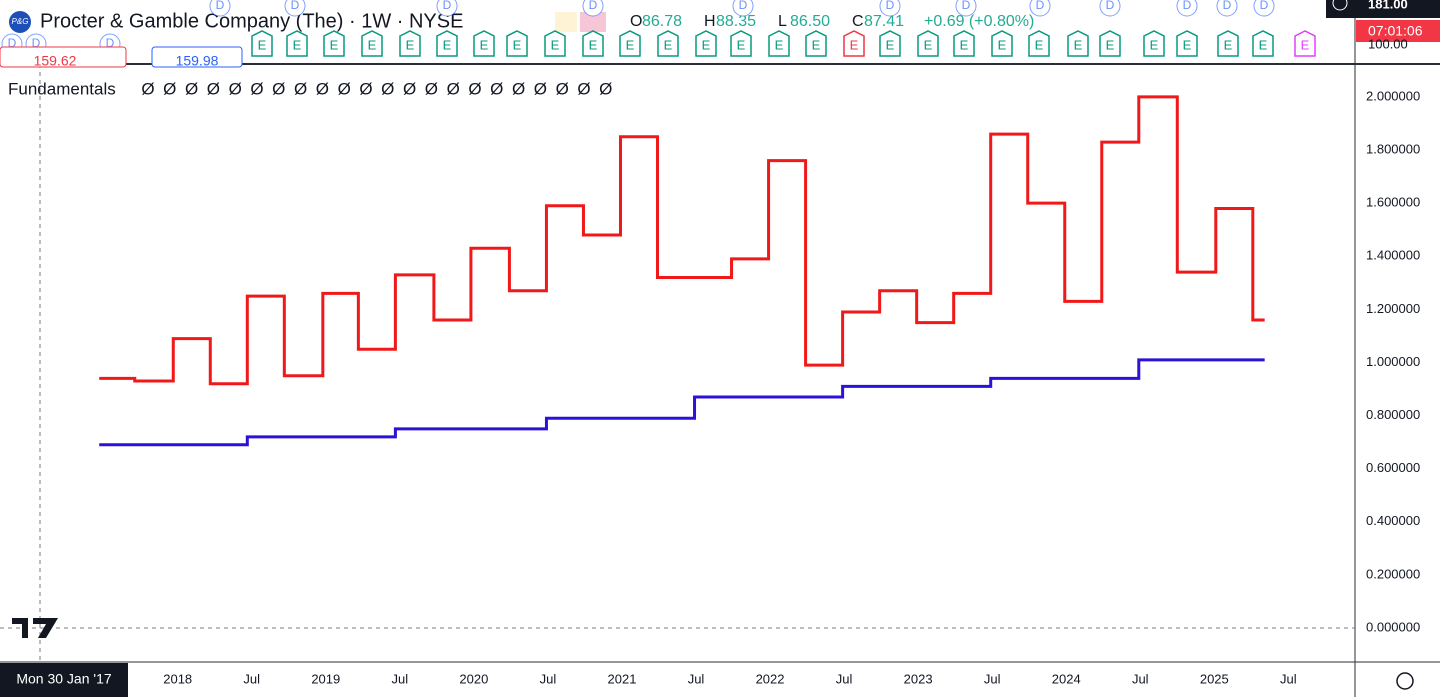 Image resolution: width=1440 pixels, height=697 pixels. What do you see at coordinates (1393, 573) in the screenshot?
I see `y-tick-label: 0.200000` at bounding box center [1393, 573].